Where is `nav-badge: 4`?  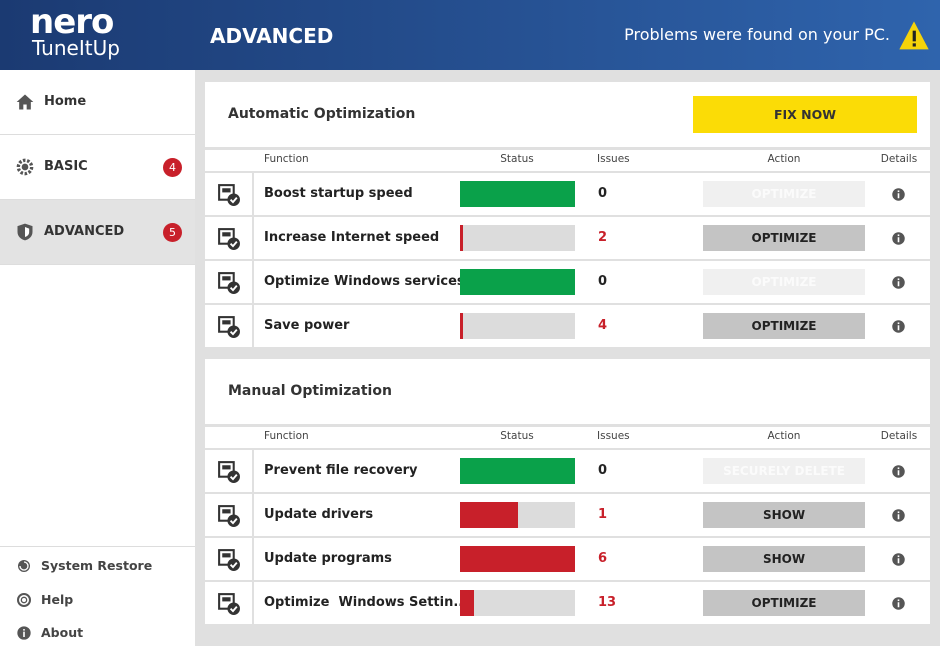
nav-badge: 4 is located at coordinates (172, 167).